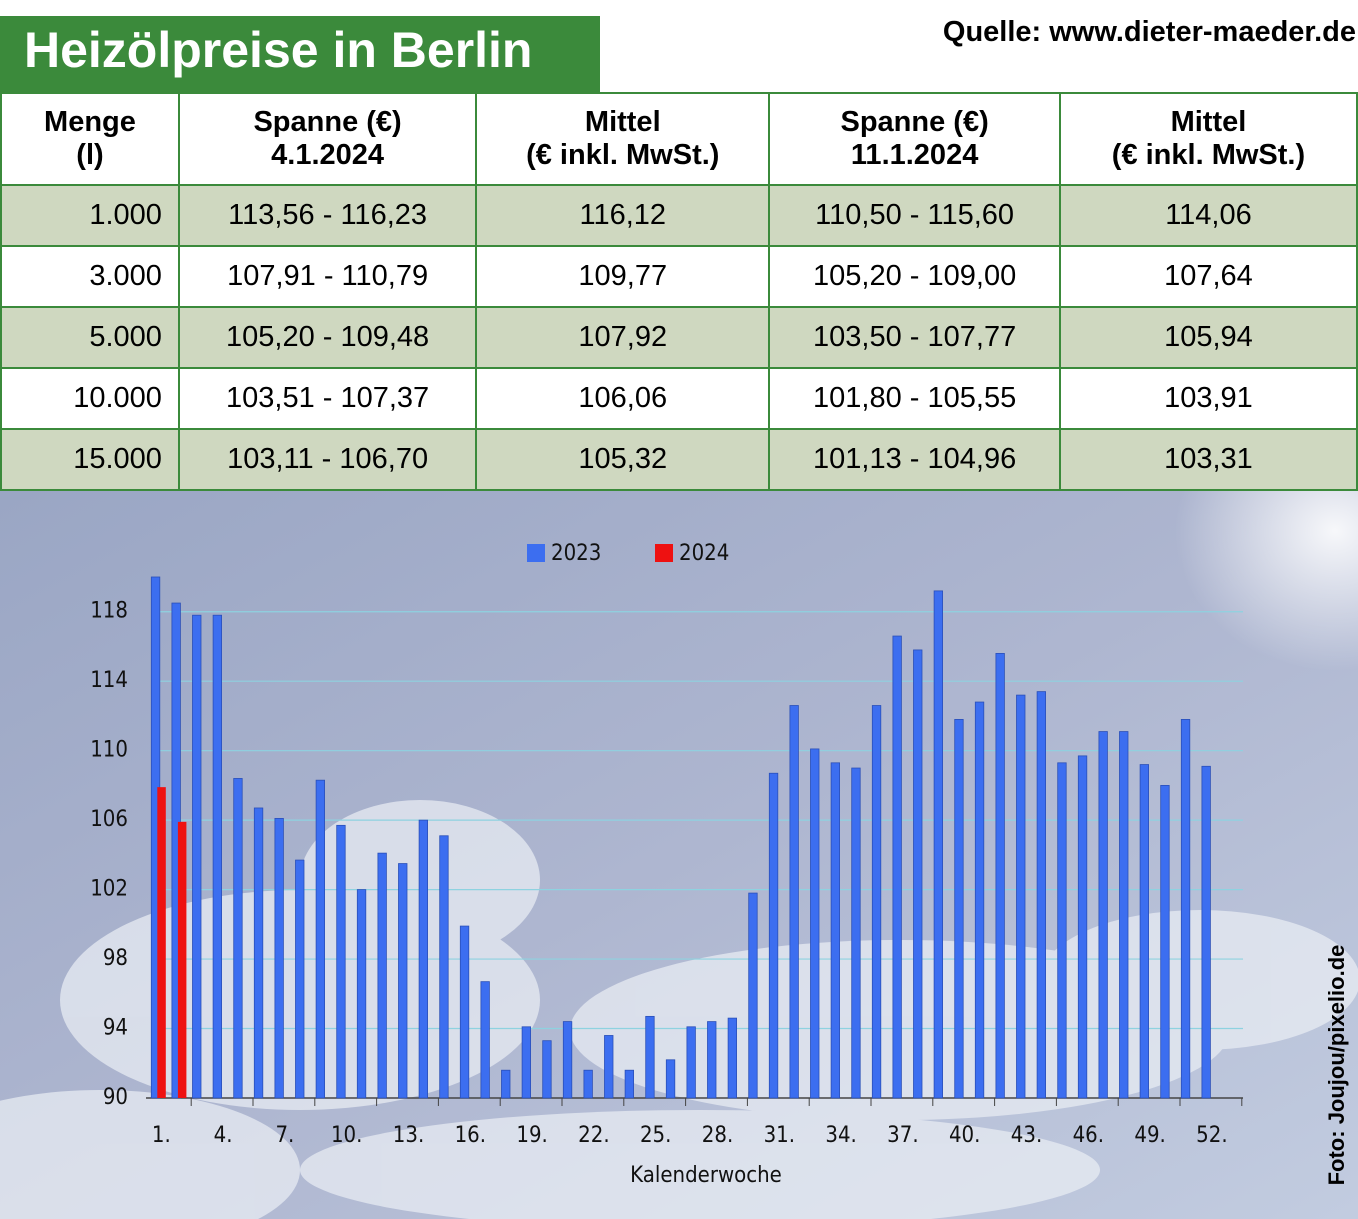 This screenshot has height=1219, width=1358. What do you see at coordinates (1208, 459) in the screenshot?
I see `table-cell: 103,31` at bounding box center [1208, 459].